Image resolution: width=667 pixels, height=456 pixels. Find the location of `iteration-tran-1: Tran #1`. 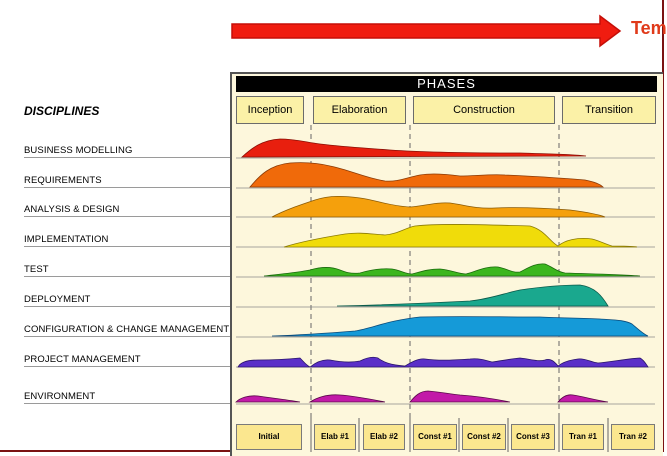

iteration-tran-1: Tran #1 is located at coordinates (583, 437).